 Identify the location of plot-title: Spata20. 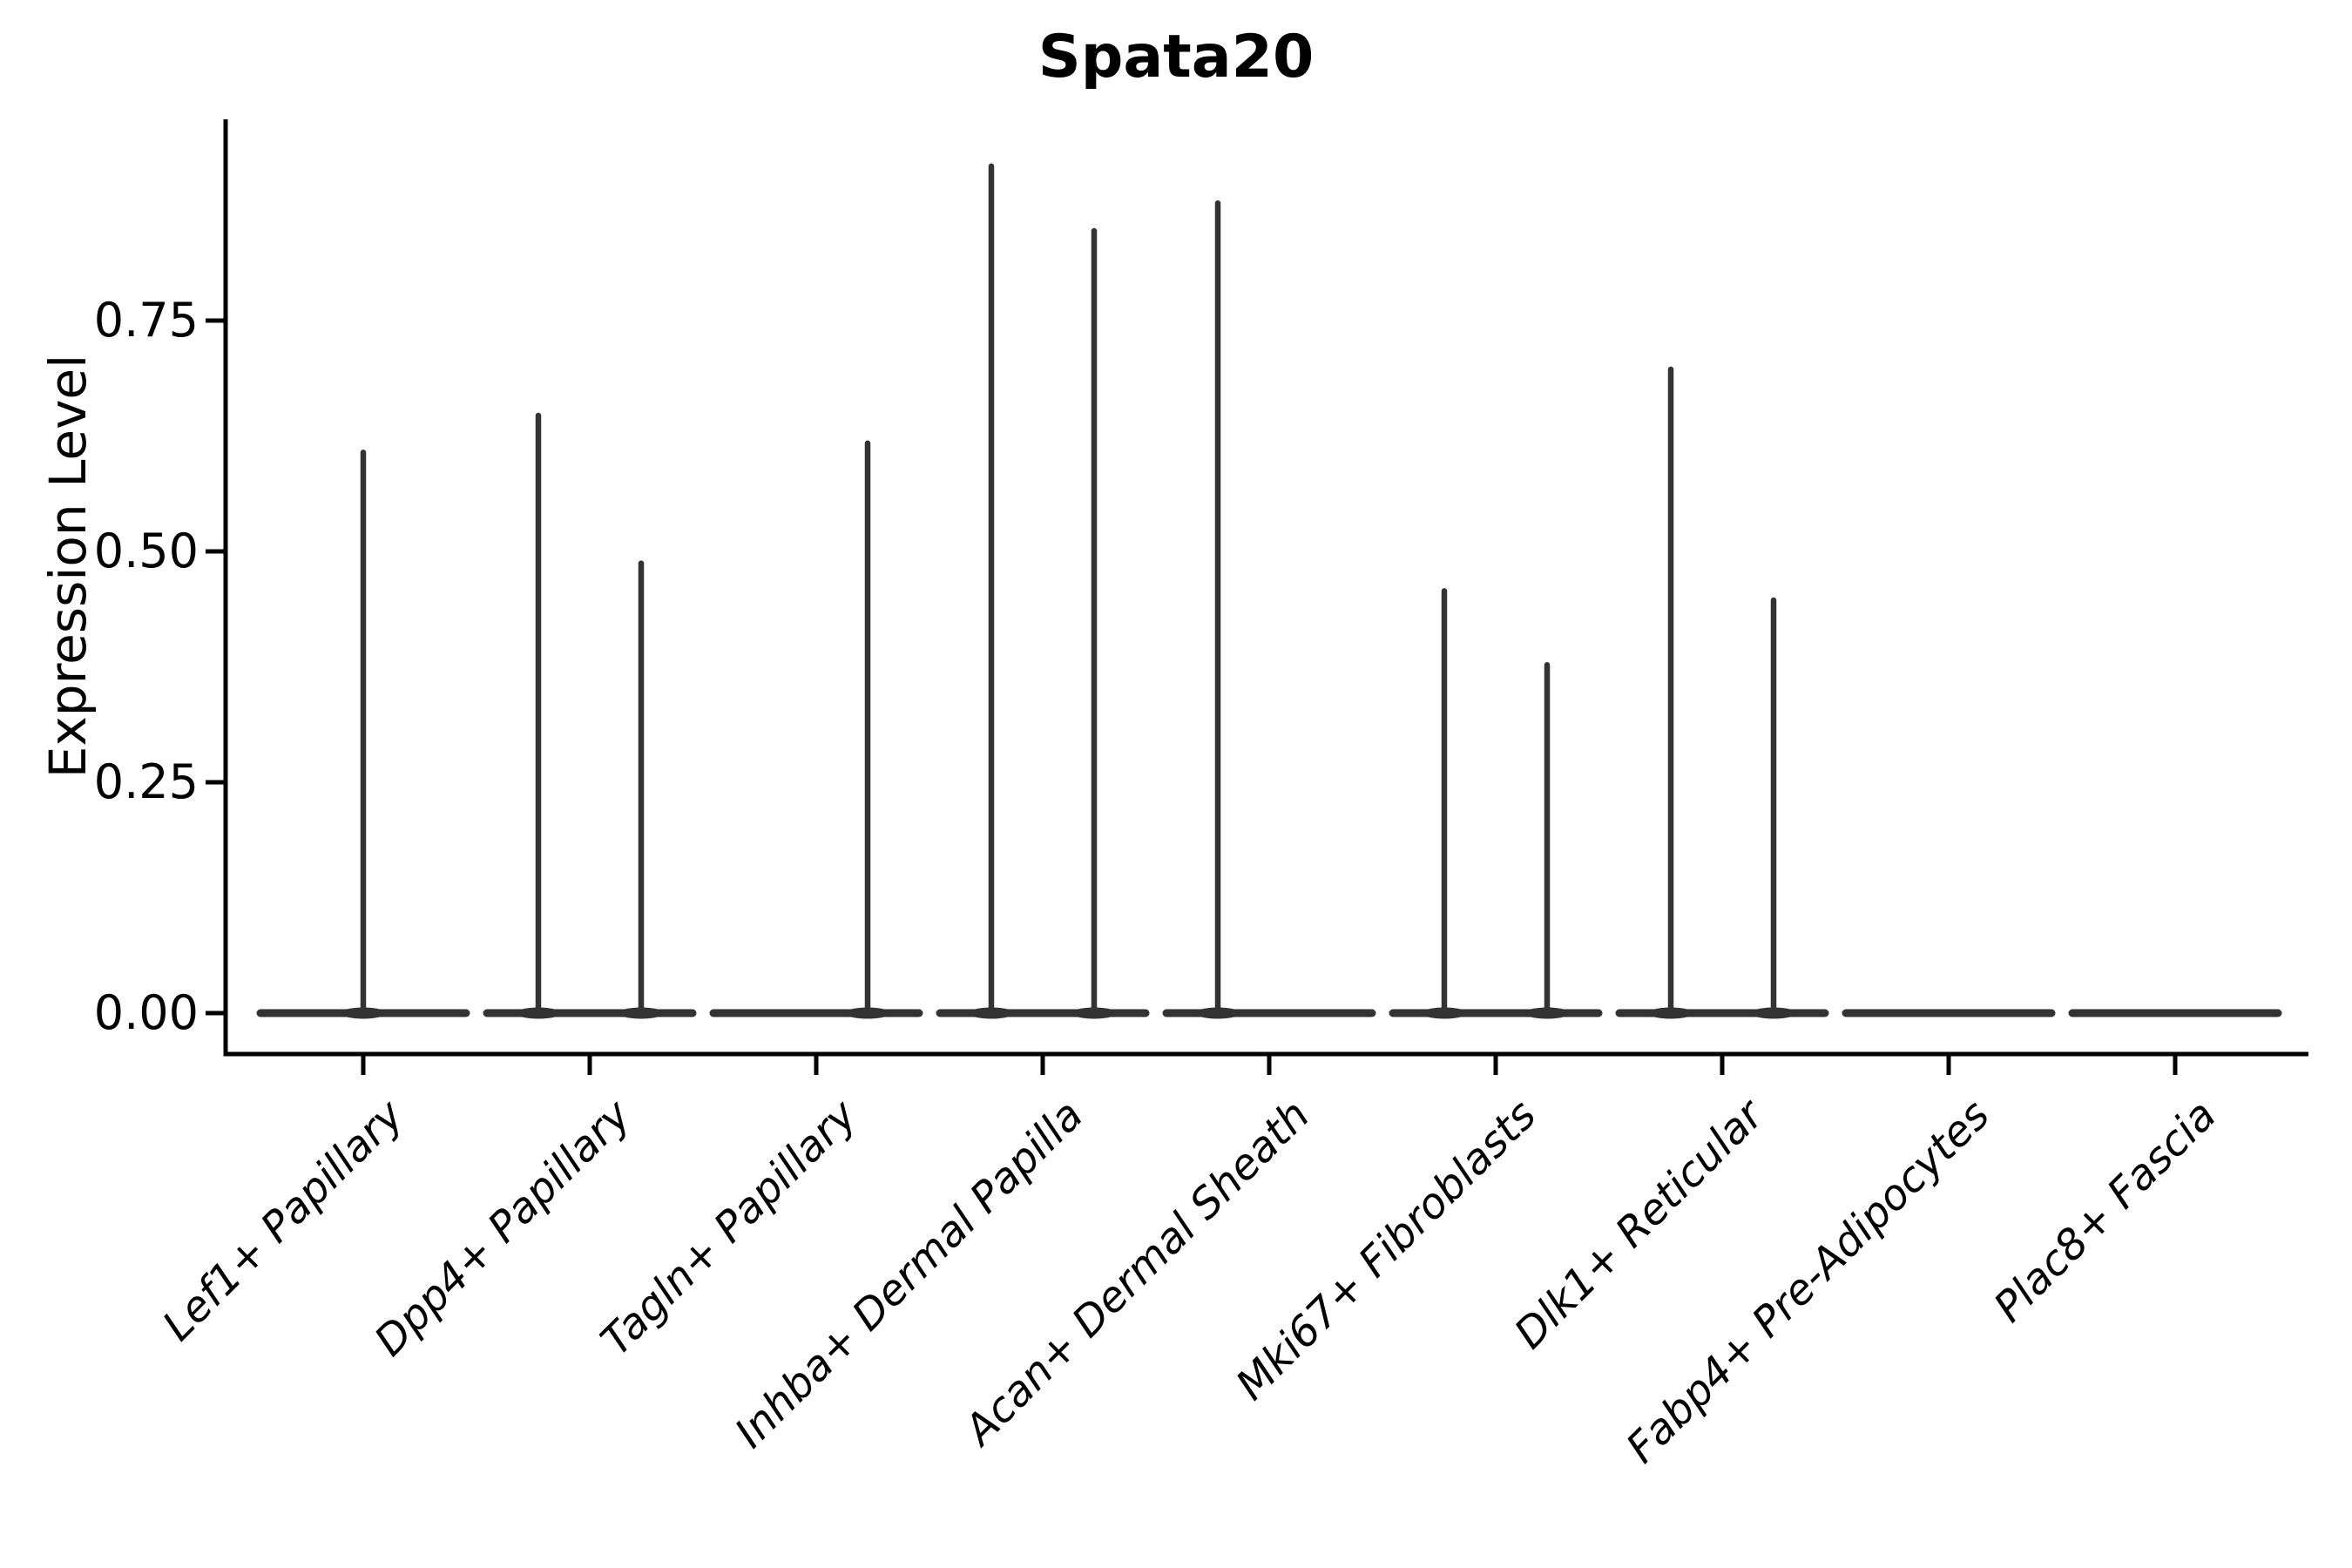
(1176, 57).